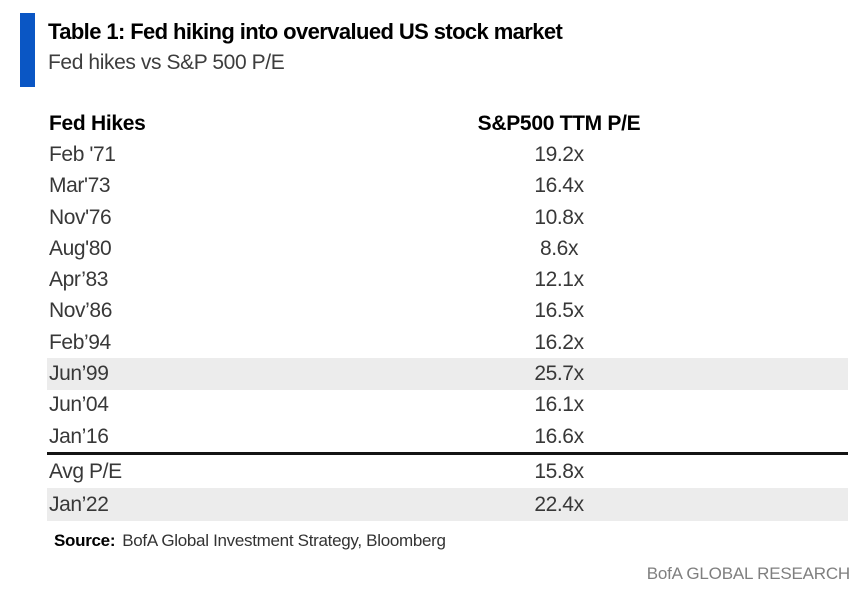  I want to click on table-row-highlighted: Jan’22 22.4x, so click(447, 505).